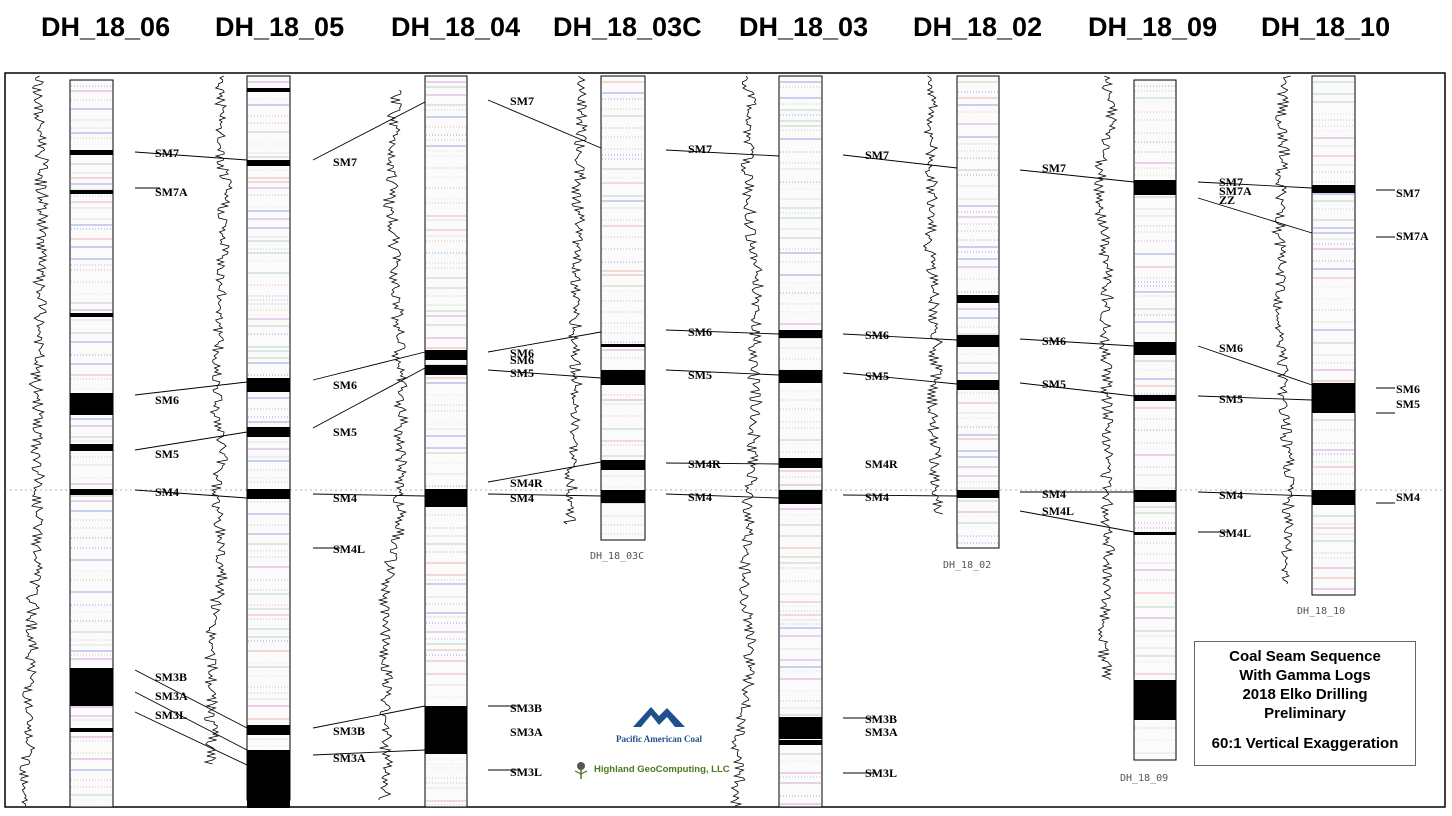 This screenshot has width=1452, height=816. I want to click on hole-title-dh-18-06: DH_18_06, so click(106, 27).